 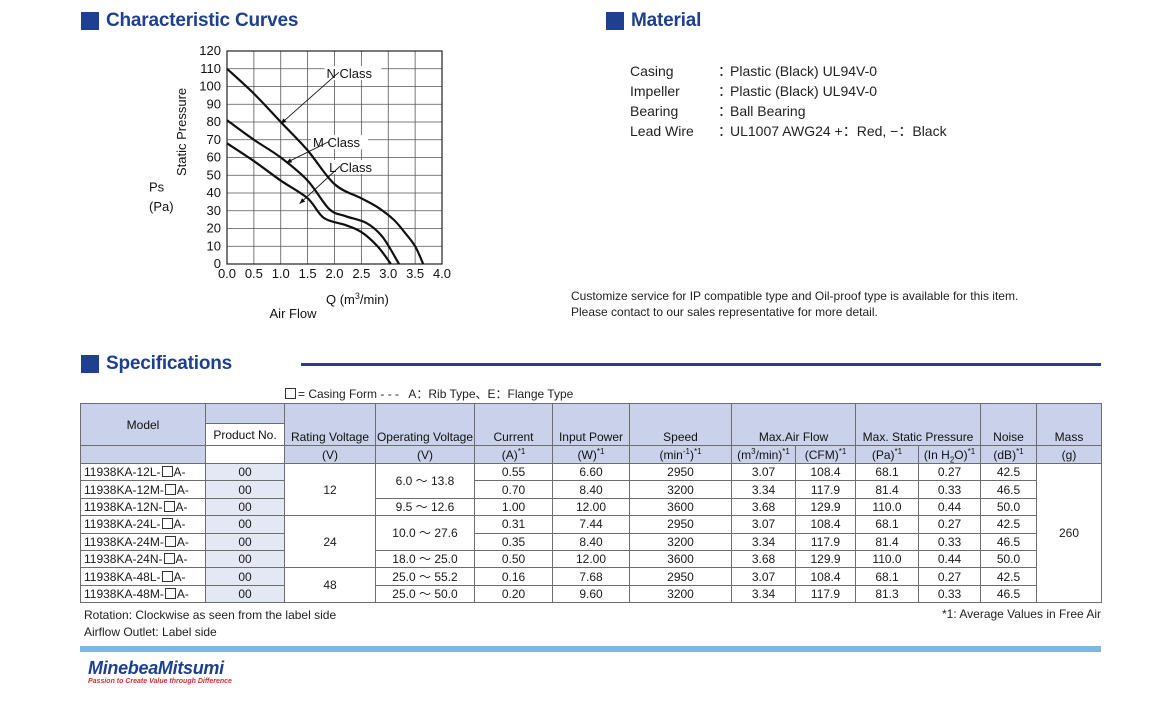 What do you see at coordinates (513, 507) in the screenshot?
I see `current-cell: 1.00` at bounding box center [513, 507].